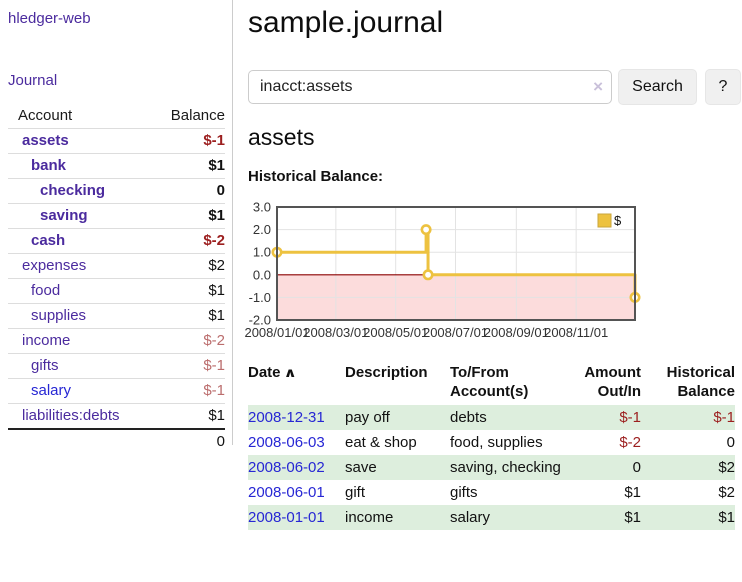 The width and height of the screenshot is (742, 582). What do you see at coordinates (116, 191) in the screenshot?
I see `account-row: checking 0` at bounding box center [116, 191].